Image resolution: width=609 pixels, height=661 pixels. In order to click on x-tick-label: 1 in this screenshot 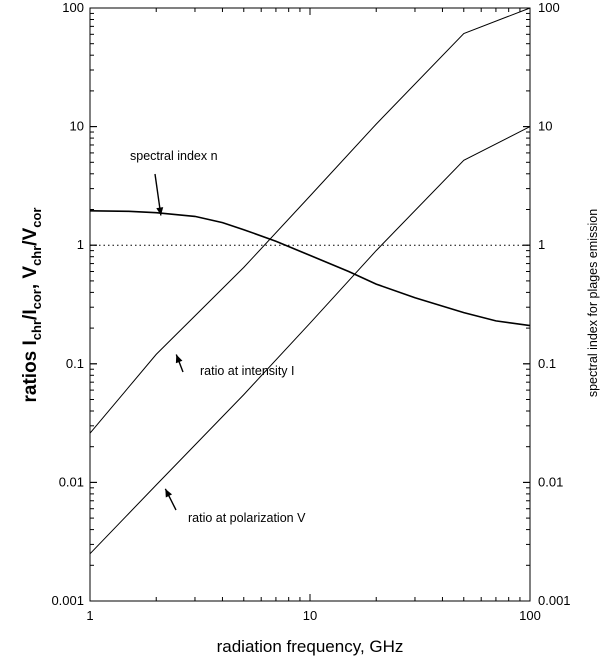, I will do `click(89, 615)`.